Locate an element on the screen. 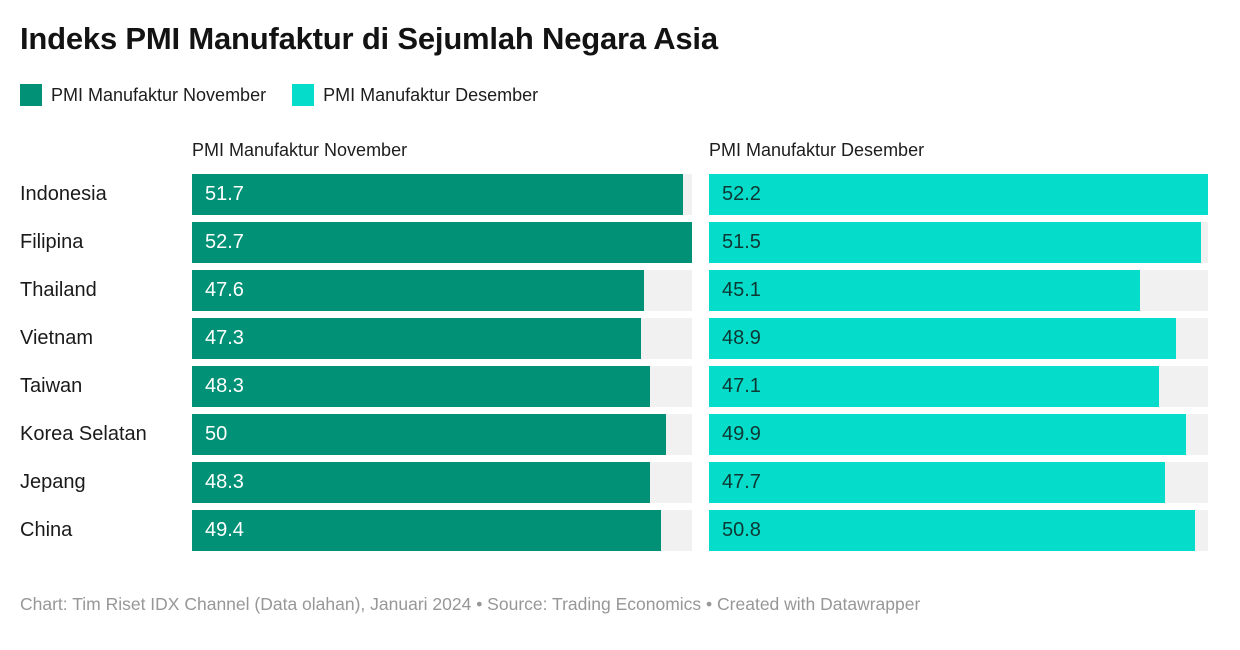  desember-bar-track: 47.1 is located at coordinates (958, 387).